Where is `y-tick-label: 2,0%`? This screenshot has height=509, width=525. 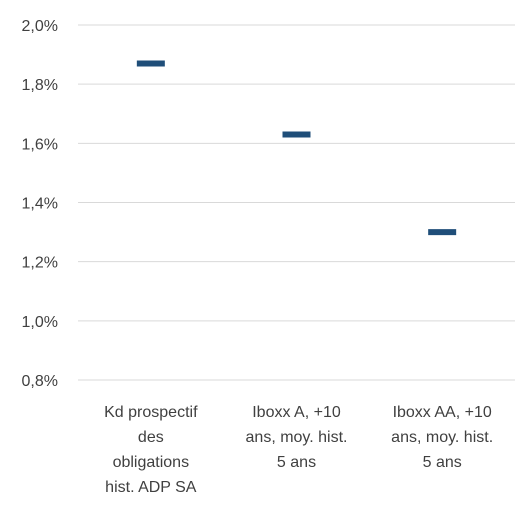 y-tick-label: 2,0% is located at coordinates (40, 26).